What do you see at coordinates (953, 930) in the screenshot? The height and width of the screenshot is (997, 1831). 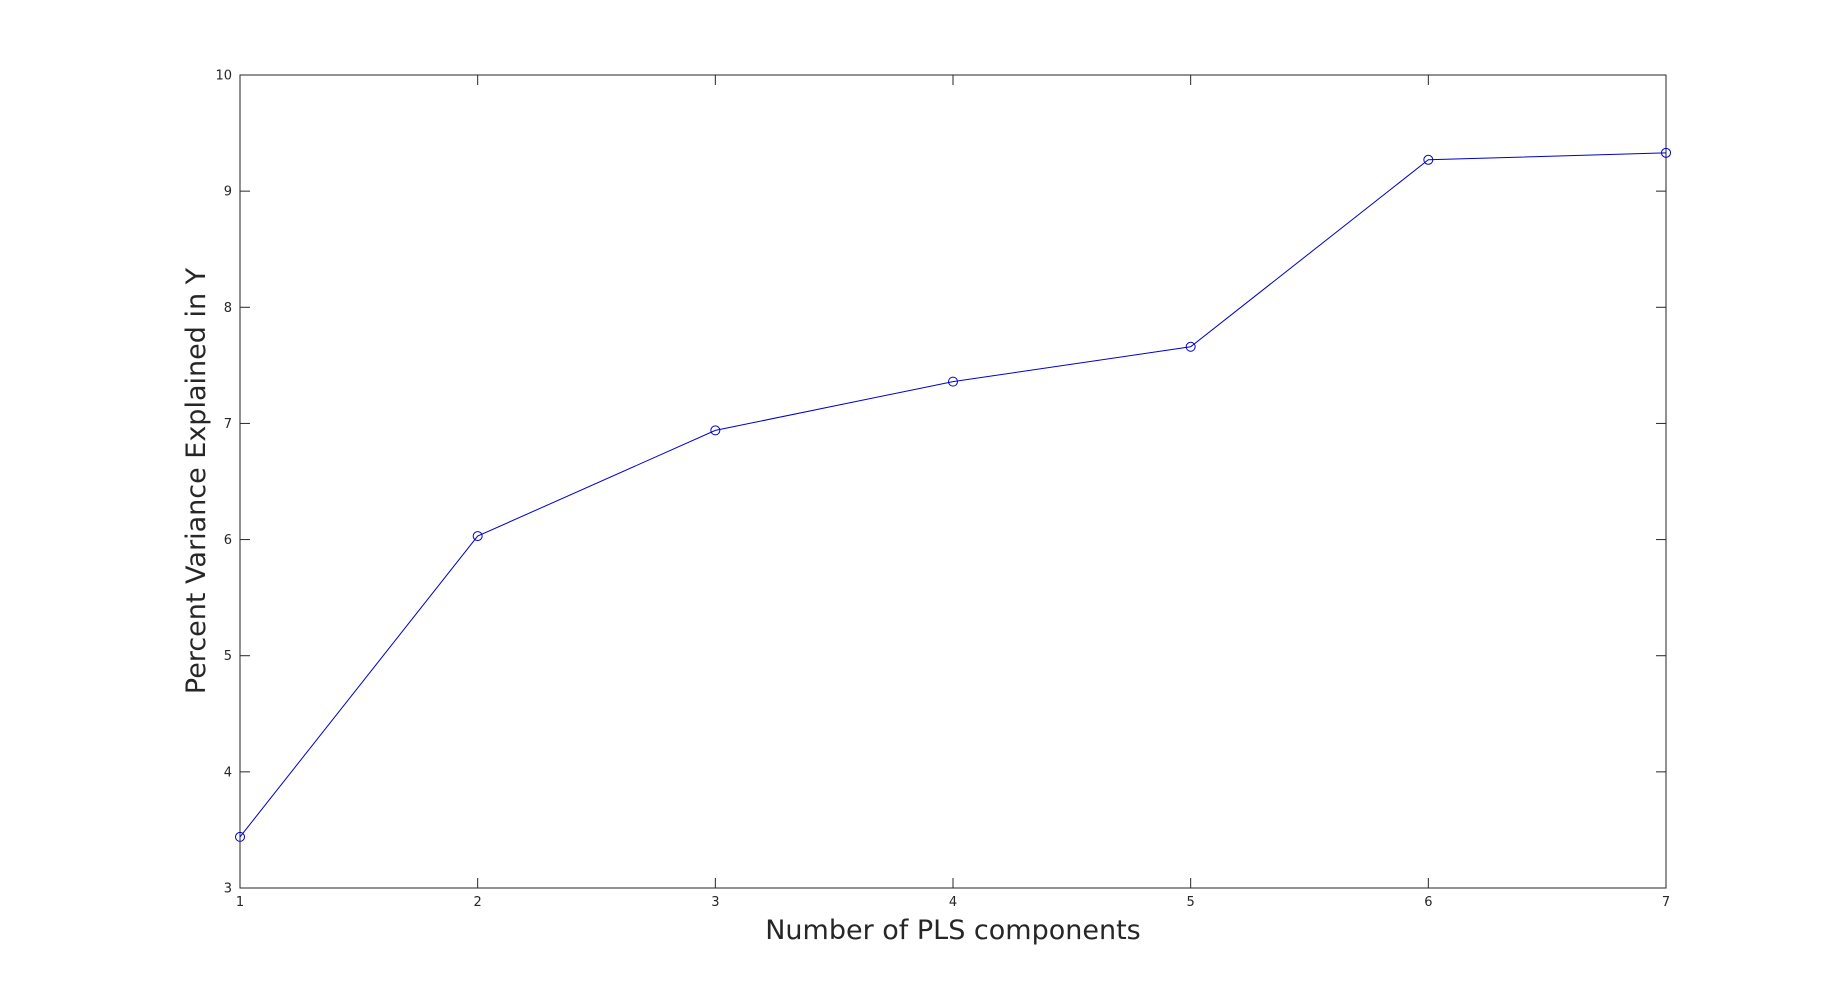 I see `x-axis-label: Number of PLS components` at bounding box center [953, 930].